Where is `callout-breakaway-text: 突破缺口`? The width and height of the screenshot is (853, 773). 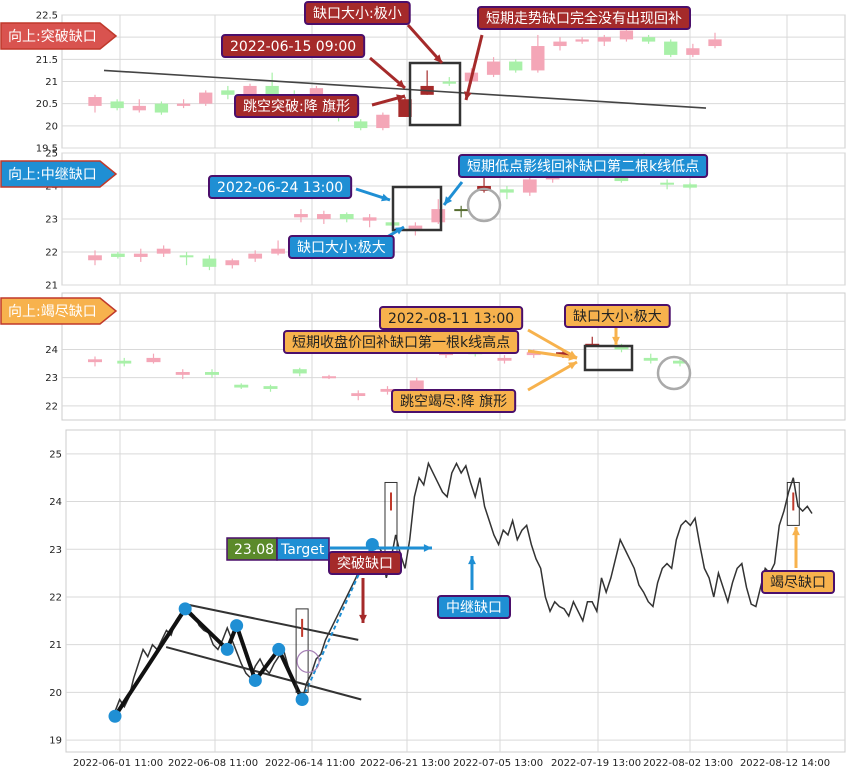
callout-breakaway-text: 突破缺口 is located at coordinates (365, 564).